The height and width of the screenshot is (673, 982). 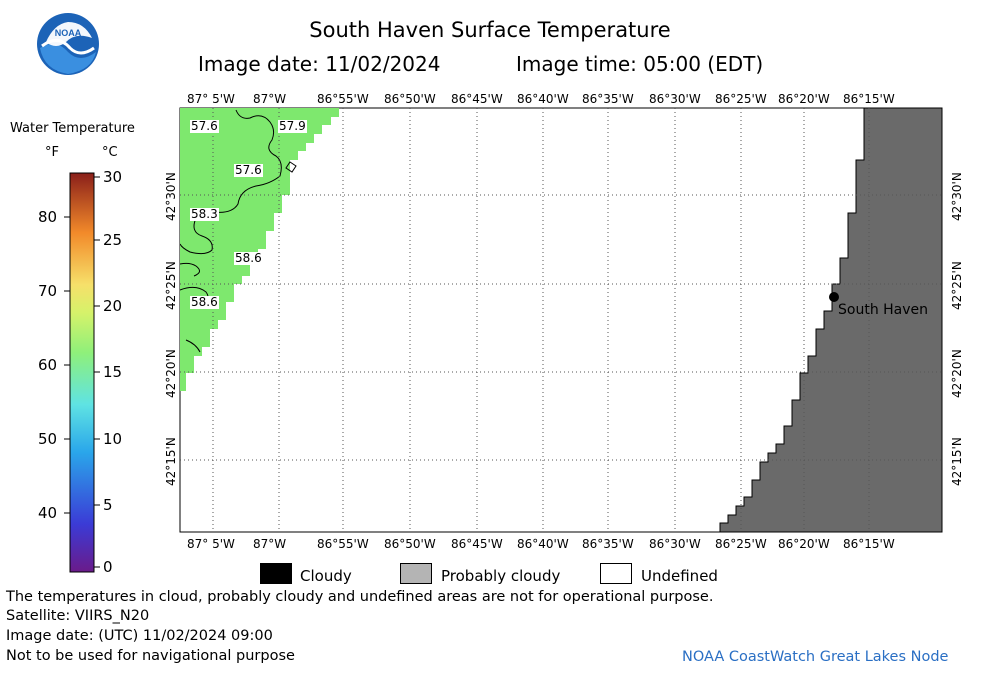 What do you see at coordinates (68, 33) in the screenshot?
I see `logo-text: NOAA` at bounding box center [68, 33].